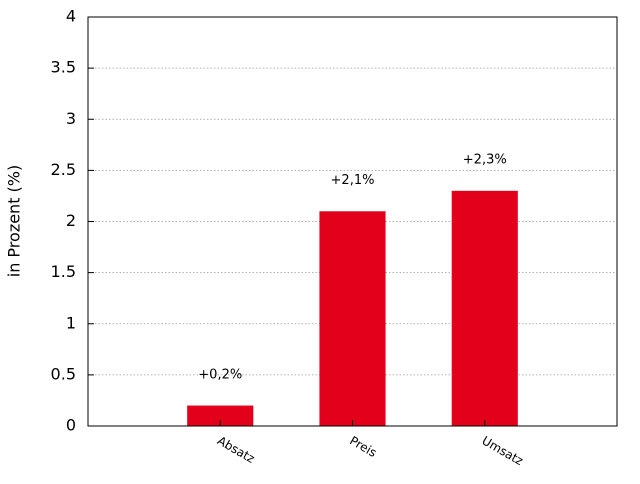 Image resolution: width=640 pixels, height=484 pixels. What do you see at coordinates (63, 373) in the screenshot?
I see `y-tick-label: 0.5` at bounding box center [63, 373].